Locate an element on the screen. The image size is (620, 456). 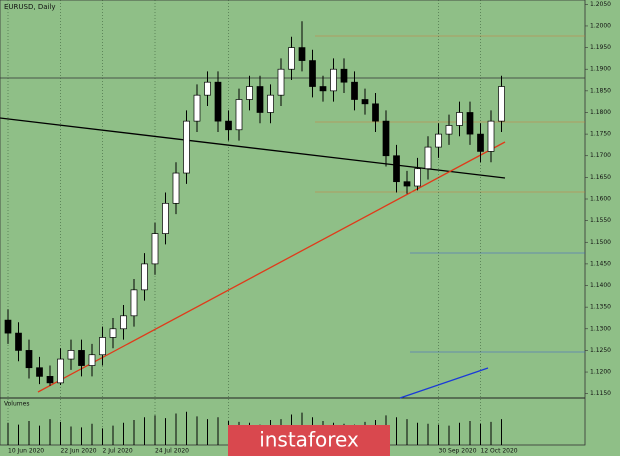
y-tick-label: 1.2000 is located at coordinates (600, 25).